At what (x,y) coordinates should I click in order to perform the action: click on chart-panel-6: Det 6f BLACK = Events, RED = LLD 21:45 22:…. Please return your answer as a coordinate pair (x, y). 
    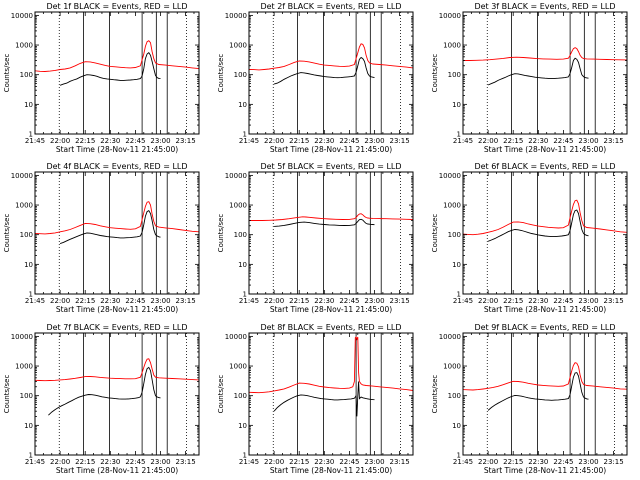
    Looking at the image, I should click on (529, 238).